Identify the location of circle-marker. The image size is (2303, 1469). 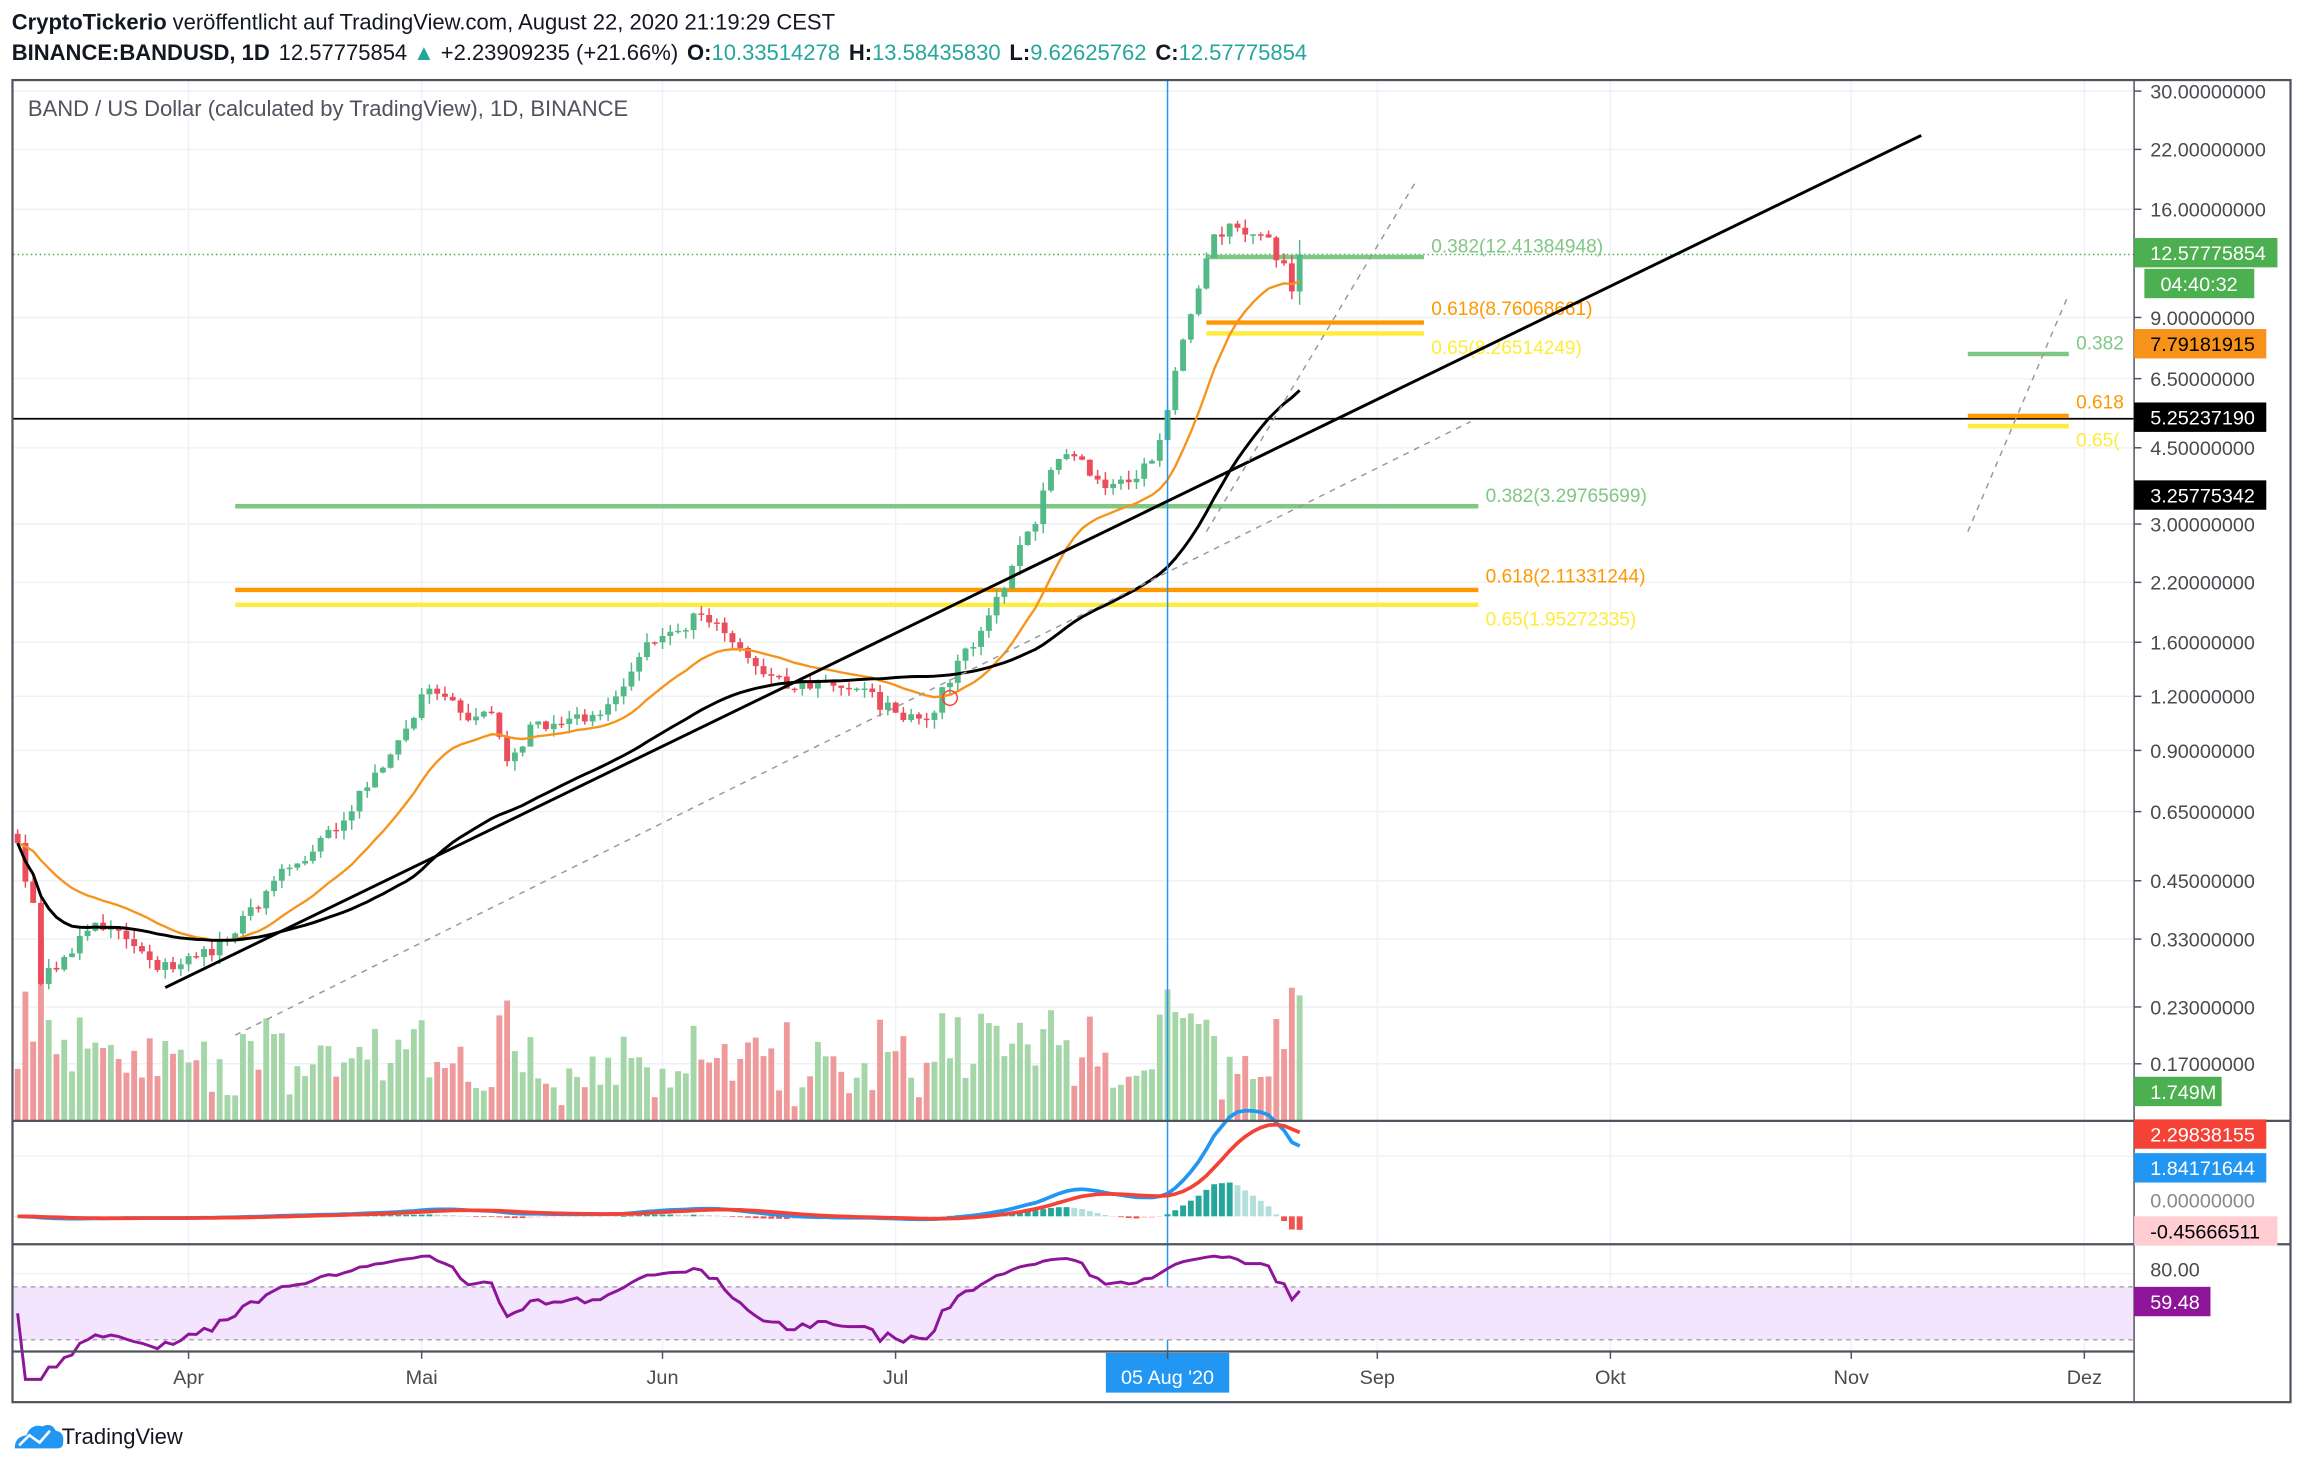
(950, 697).